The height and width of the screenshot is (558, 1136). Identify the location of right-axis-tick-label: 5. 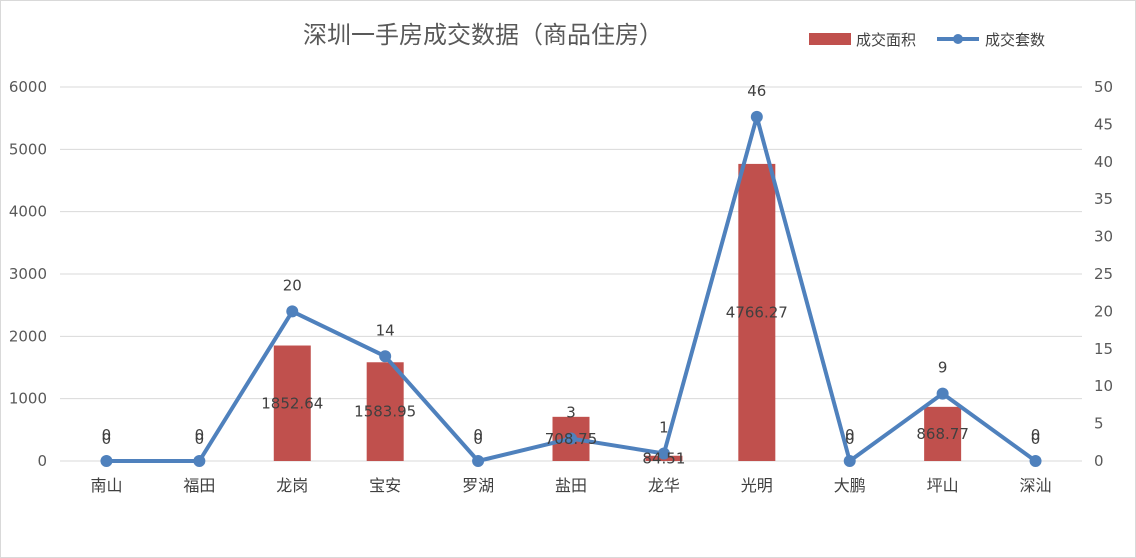
(1099, 424).